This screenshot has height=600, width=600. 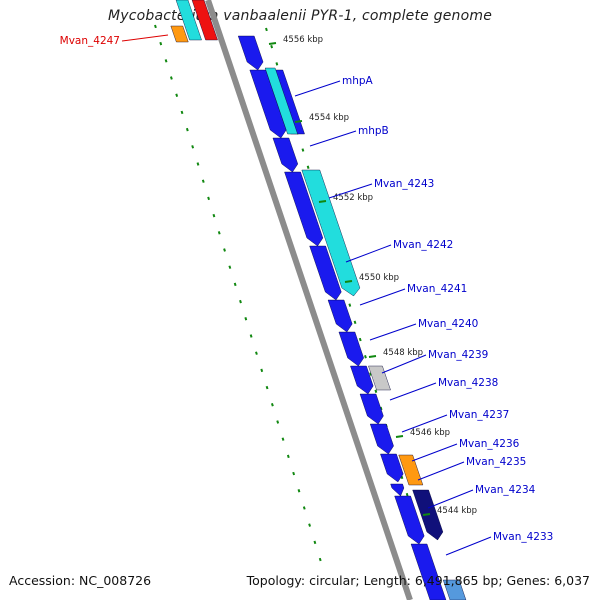 I want to click on gene-label: Mvan_4235, so click(x=496, y=462).